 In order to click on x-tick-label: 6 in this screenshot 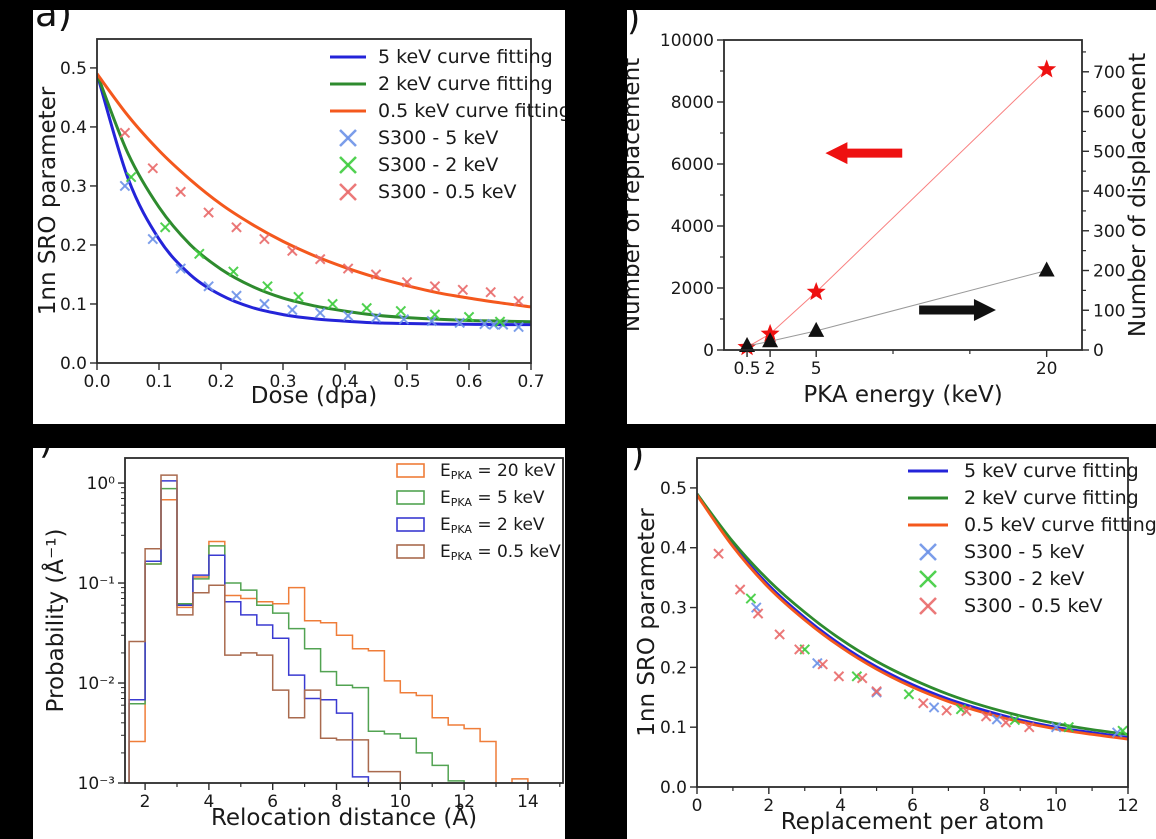, I will do `click(272, 802)`.